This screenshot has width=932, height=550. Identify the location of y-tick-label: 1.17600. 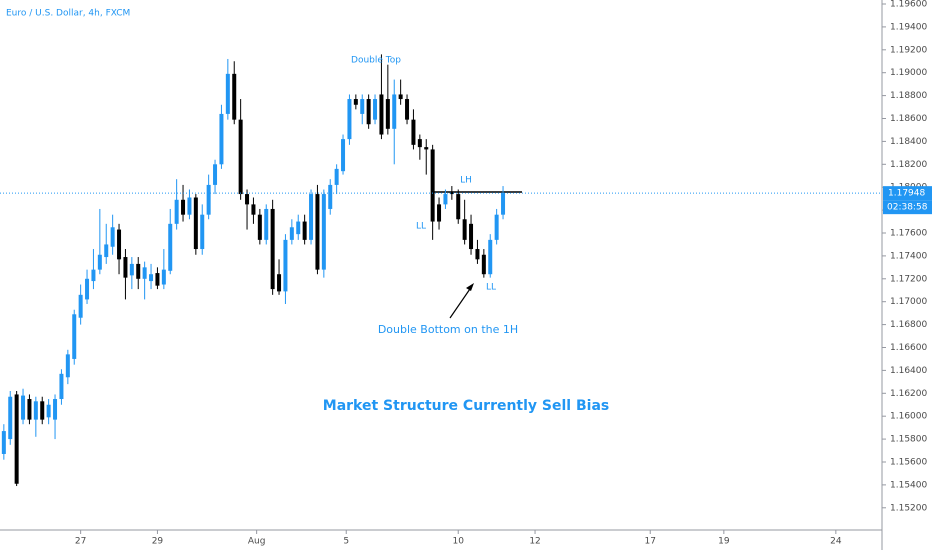
(908, 233).